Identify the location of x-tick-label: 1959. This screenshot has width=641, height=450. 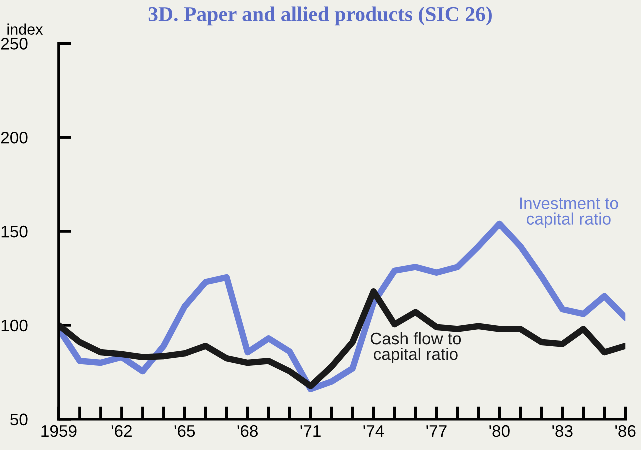
(59, 431).